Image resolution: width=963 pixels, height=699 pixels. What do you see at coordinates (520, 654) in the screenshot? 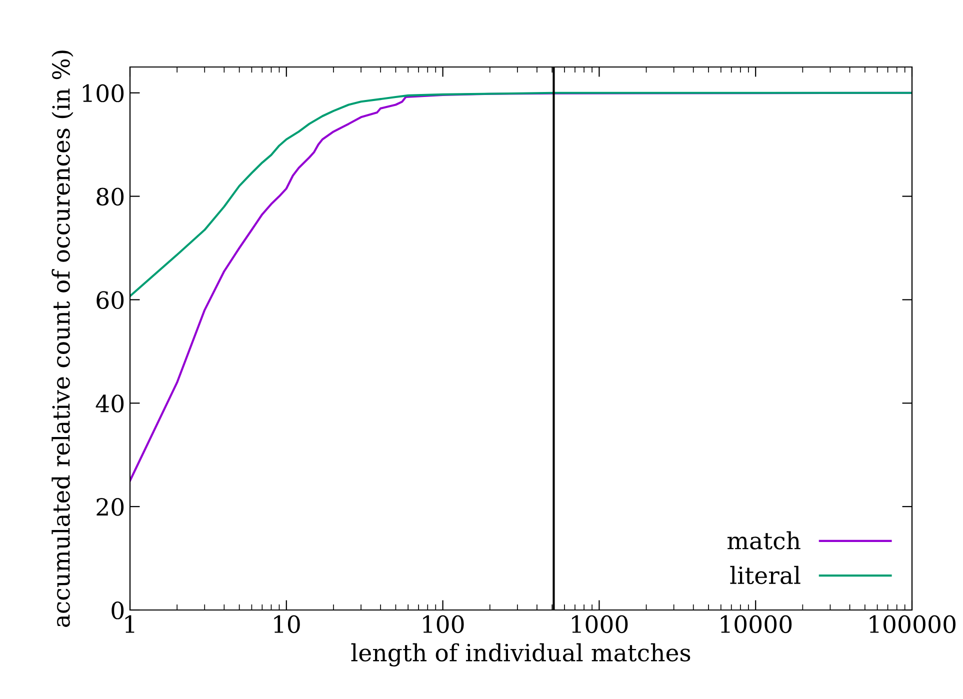
I see `x-axis-title: length of individual matches` at bounding box center [520, 654].